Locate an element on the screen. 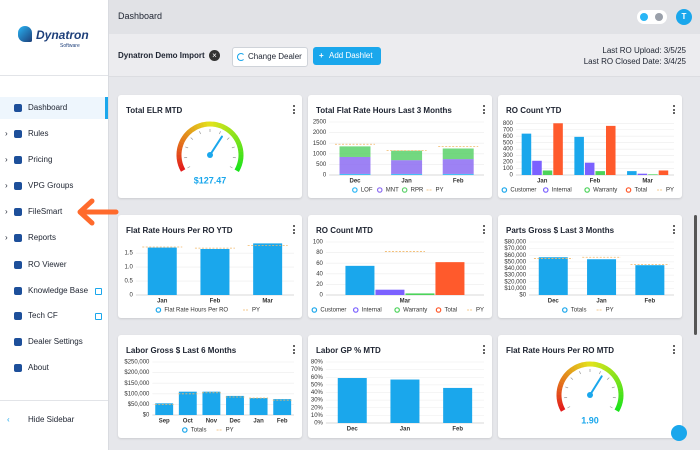 The height and width of the screenshot is (450, 700). dashlet-title: RO Count YTD is located at coordinates (534, 110).